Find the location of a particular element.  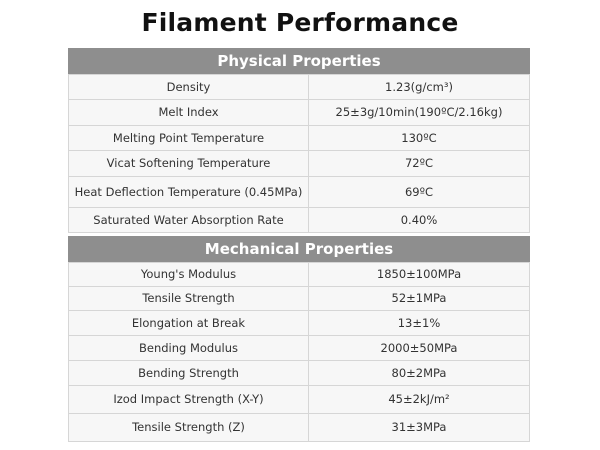

property-value: 45±2kJ/m² is located at coordinates (419, 399).